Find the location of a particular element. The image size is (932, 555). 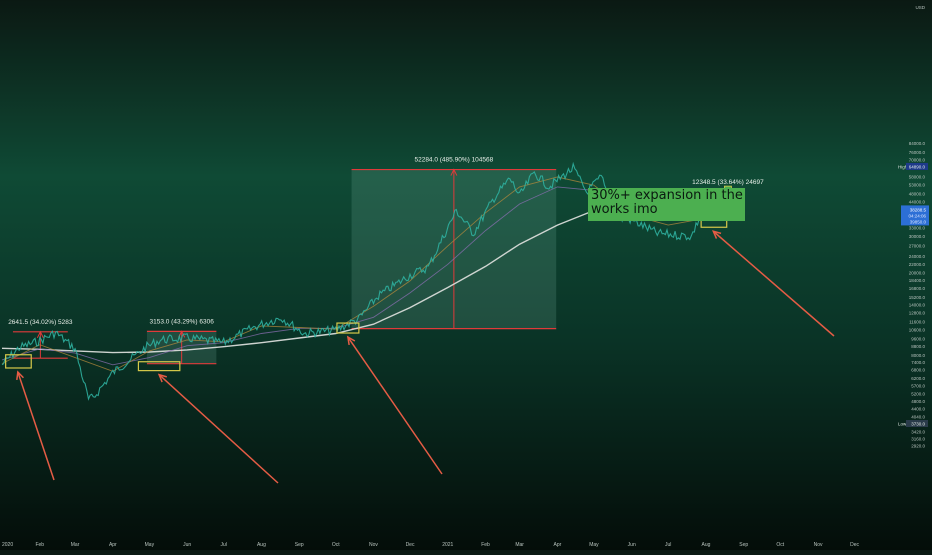

y-tick-label: 6800.0 is located at coordinates (918, 369).